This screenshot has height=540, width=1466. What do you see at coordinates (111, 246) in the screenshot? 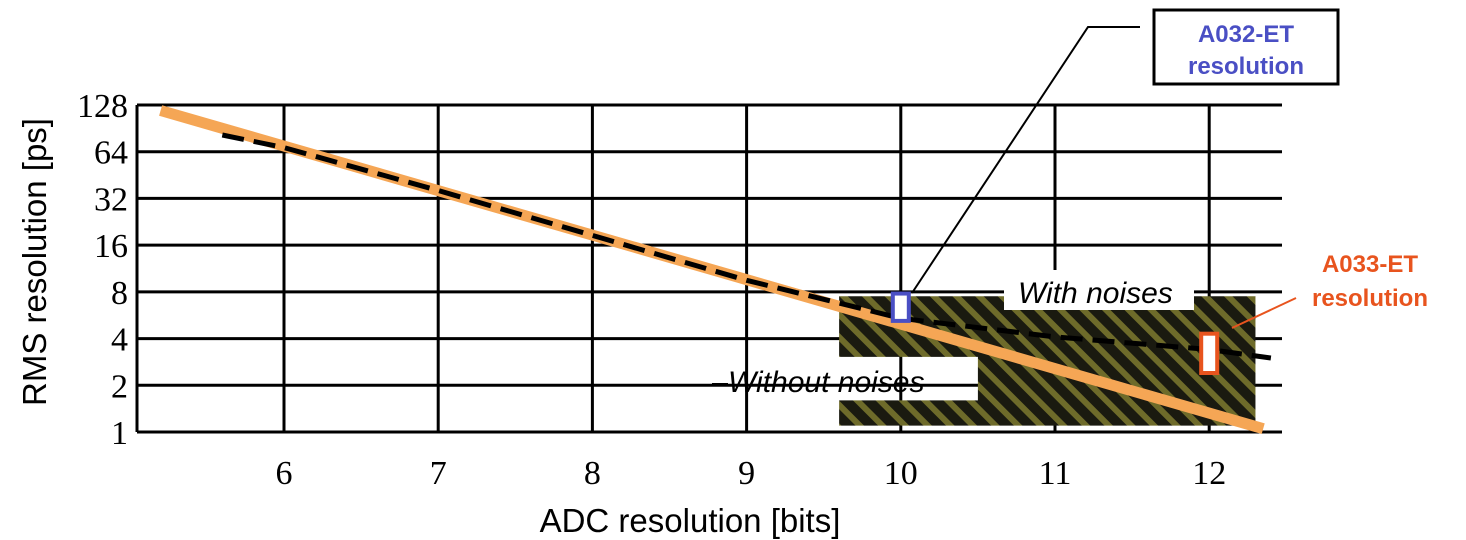
I see `y-tick-label: 16` at bounding box center [111, 246].